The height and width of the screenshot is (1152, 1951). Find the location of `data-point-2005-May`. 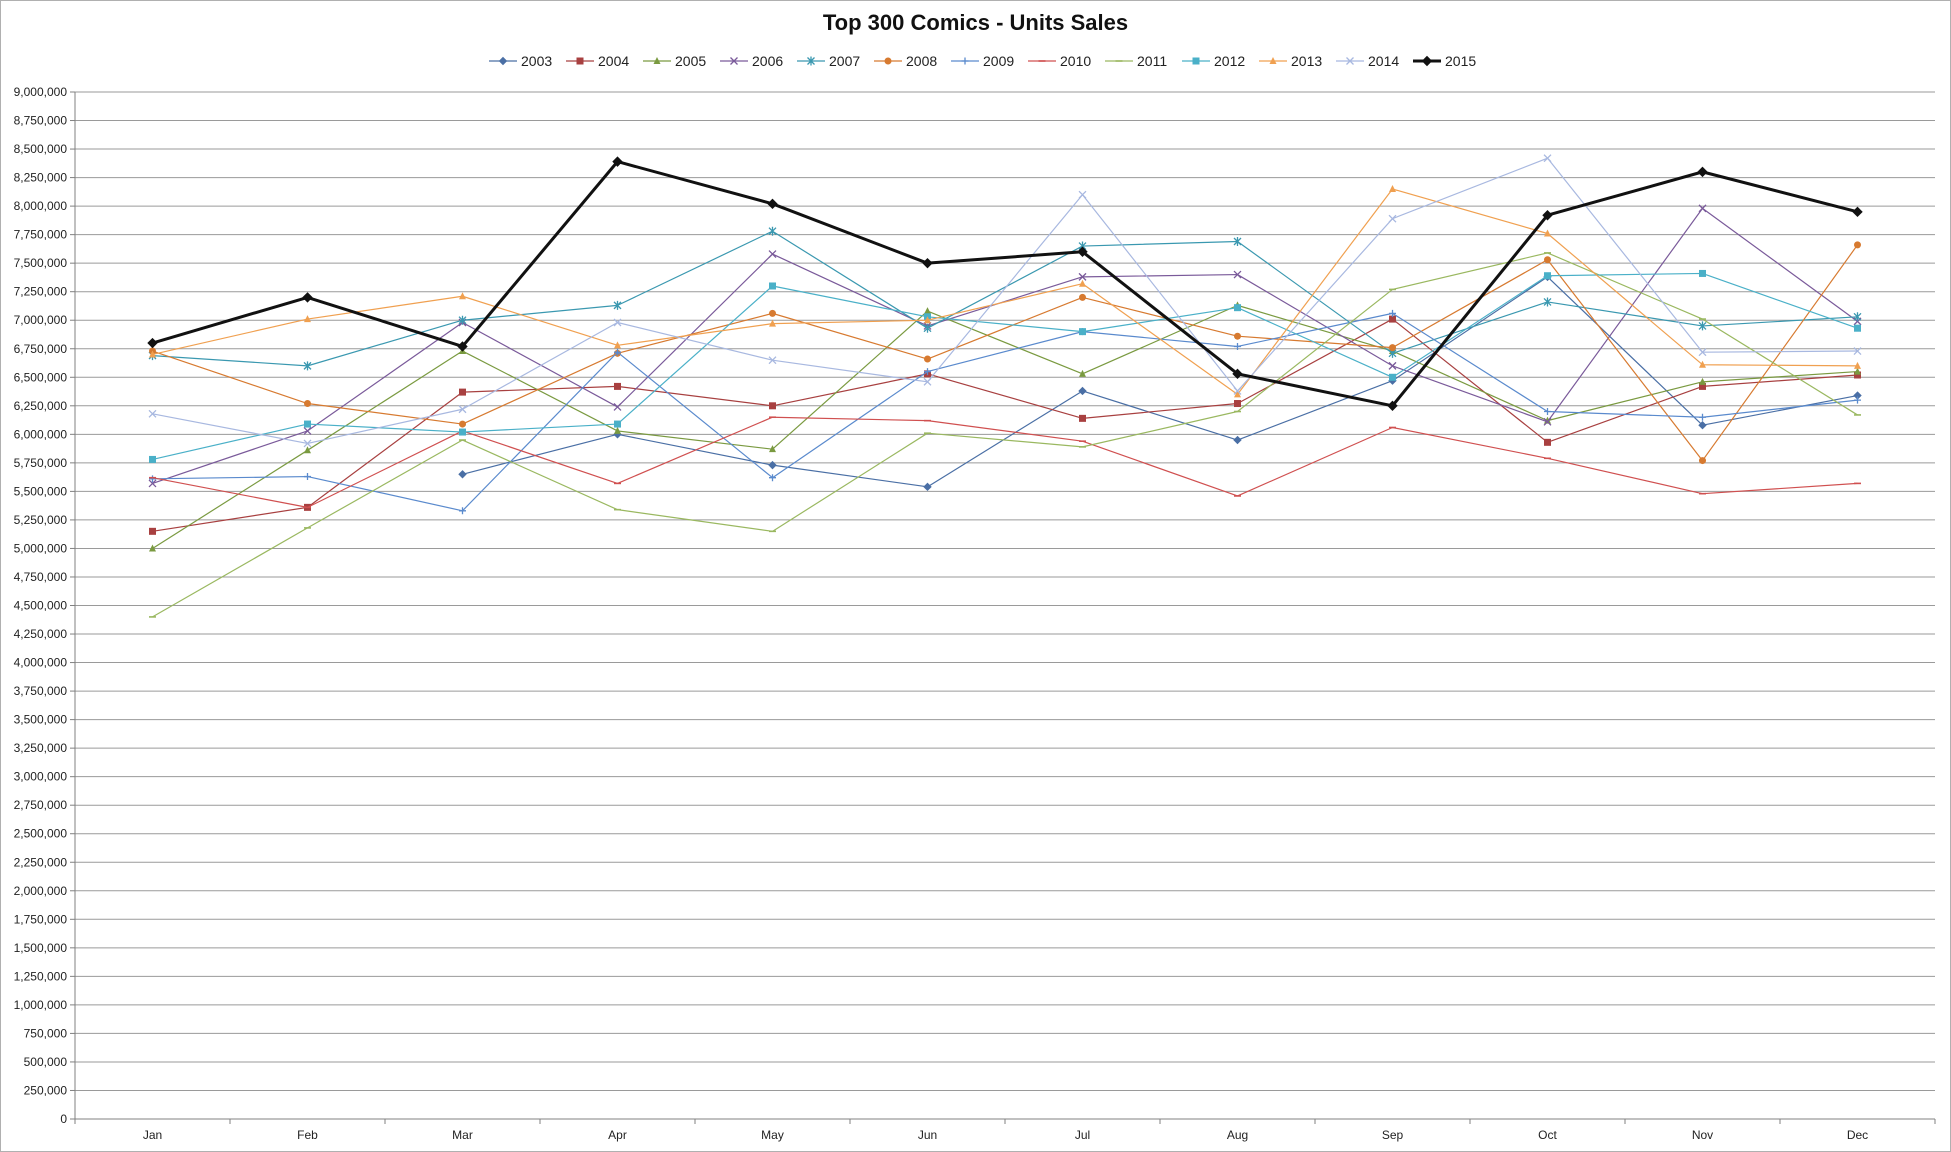

data-point-2005-May is located at coordinates (772, 449).